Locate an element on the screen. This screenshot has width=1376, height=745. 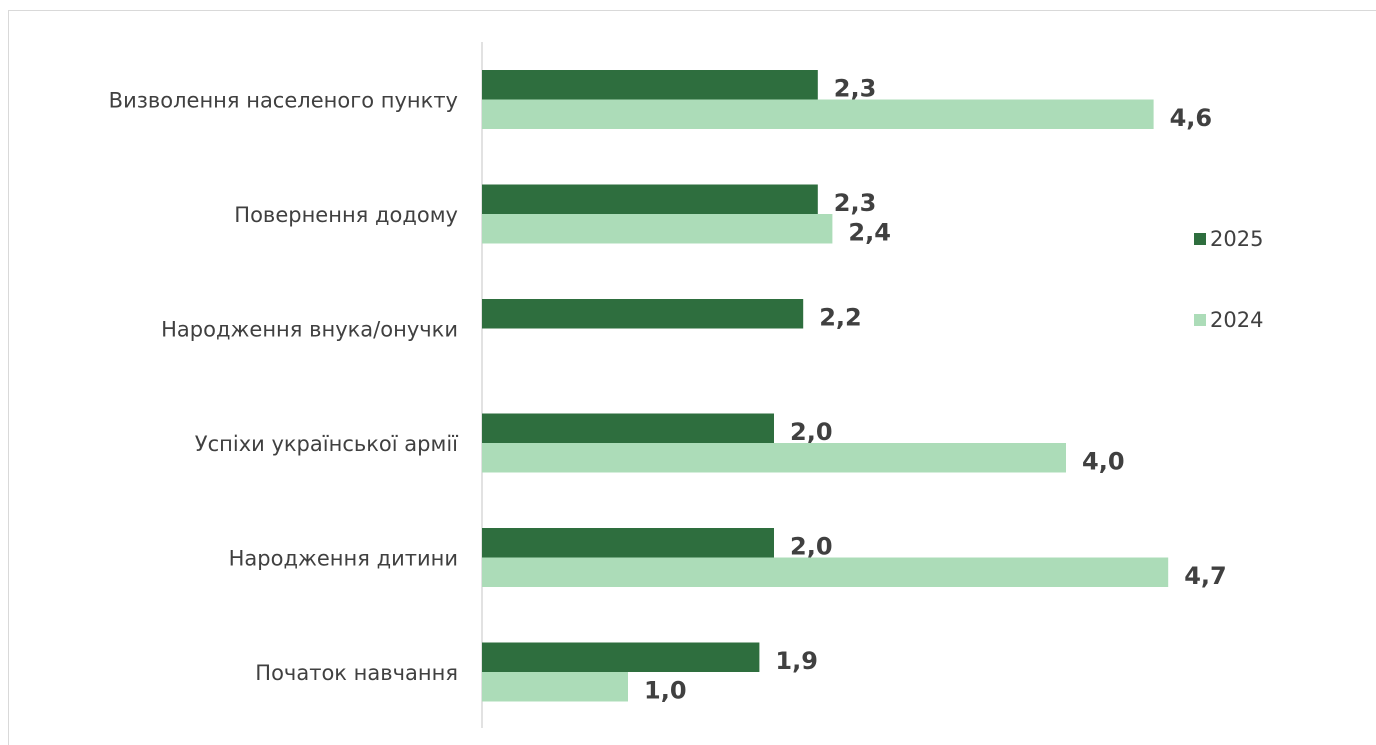
data-label: 4,6 is located at coordinates (1191, 118).